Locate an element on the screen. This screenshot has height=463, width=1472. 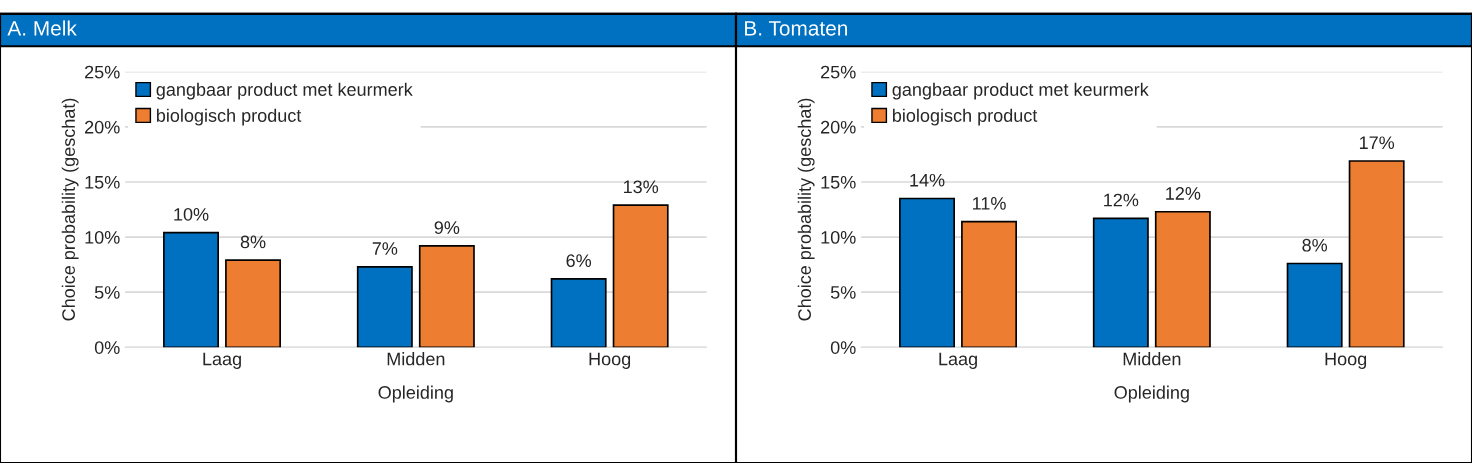
chart-title: B. Tomaten is located at coordinates (796, 28).